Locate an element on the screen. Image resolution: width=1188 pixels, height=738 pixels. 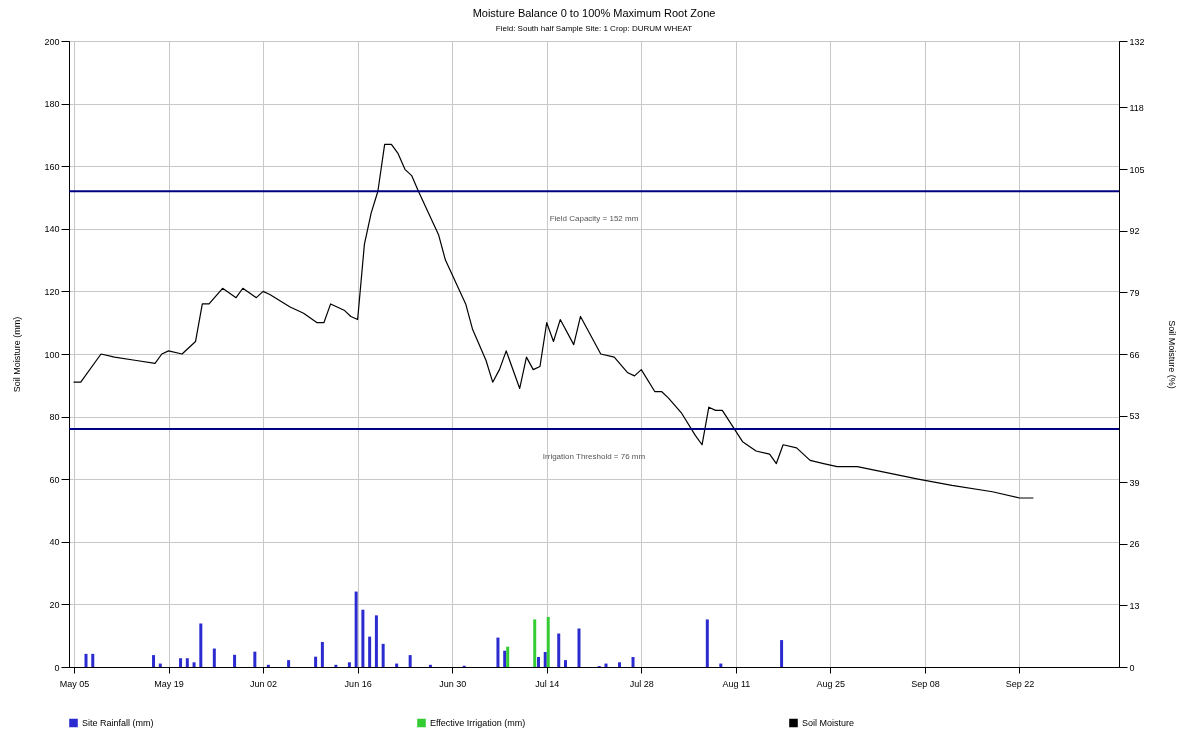
y-tick-label: 160 is located at coordinates (52, 166).